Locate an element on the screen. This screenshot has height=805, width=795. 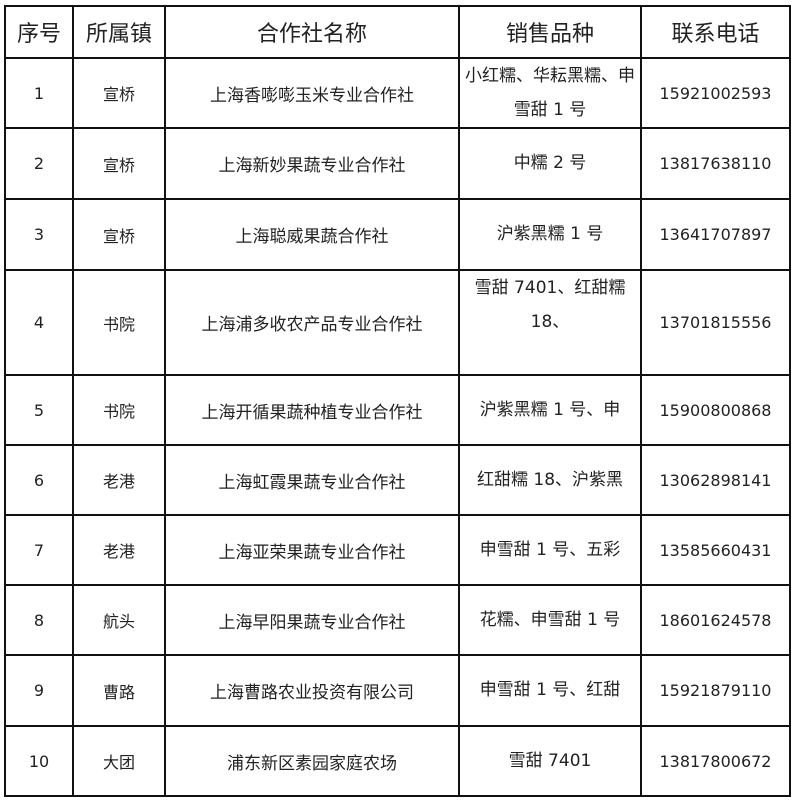
cell-no: 8 is located at coordinates (39, 620).